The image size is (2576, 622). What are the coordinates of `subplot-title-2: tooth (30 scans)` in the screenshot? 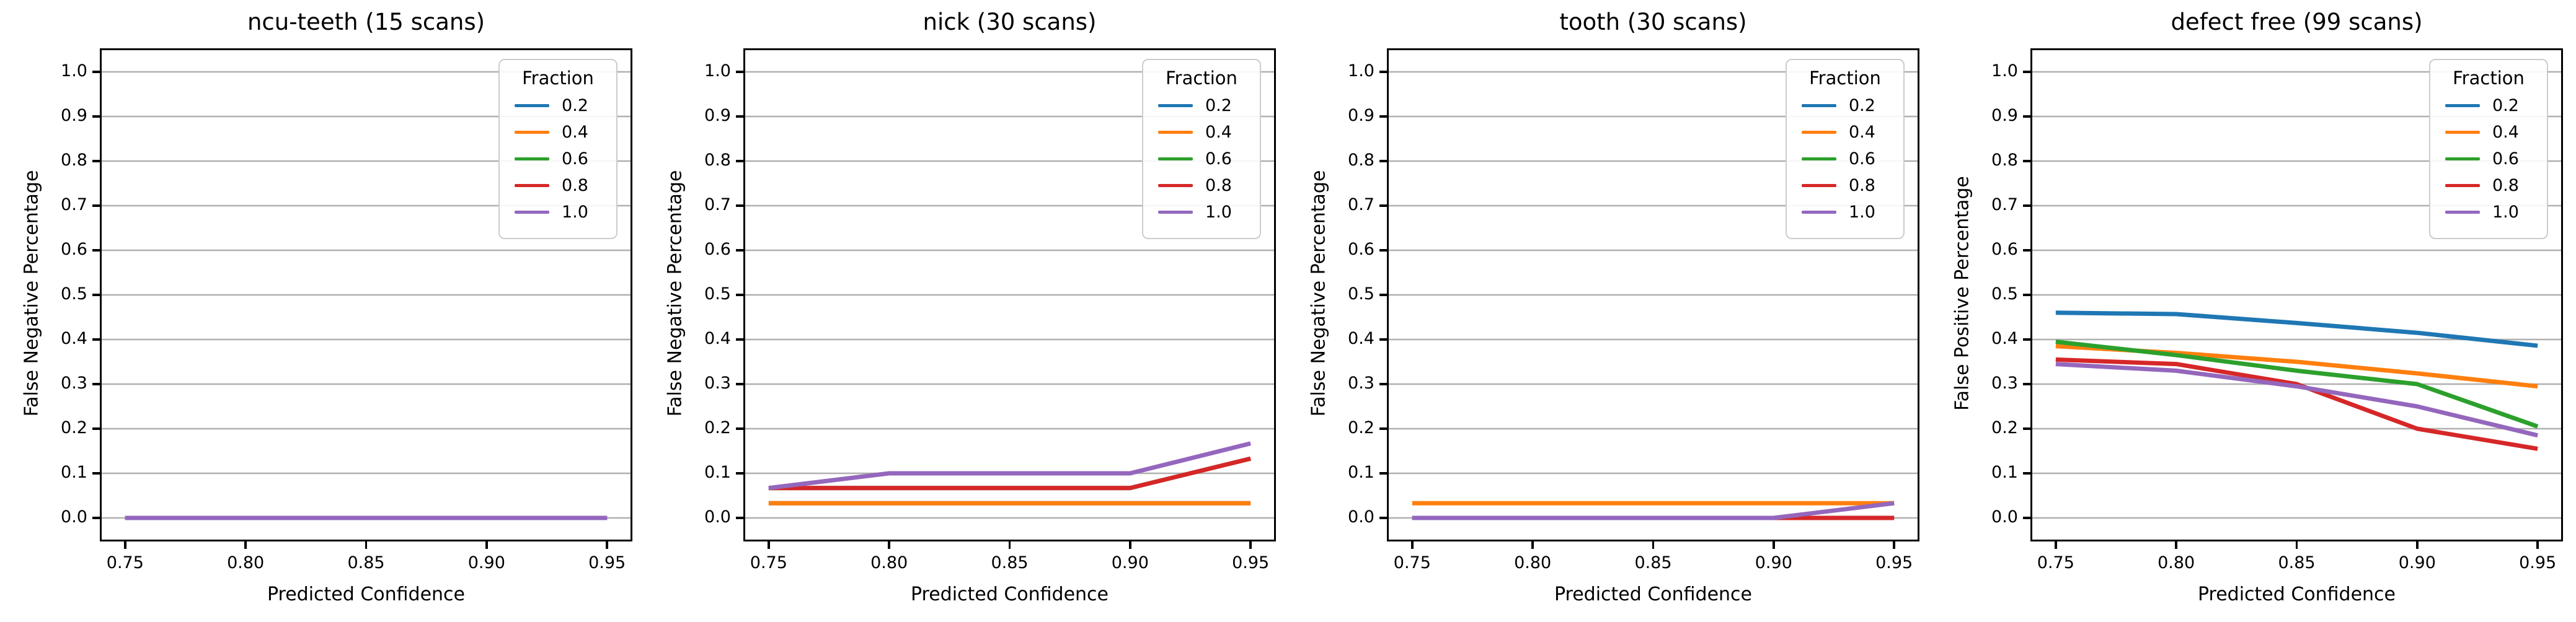 It's located at (1653, 22).